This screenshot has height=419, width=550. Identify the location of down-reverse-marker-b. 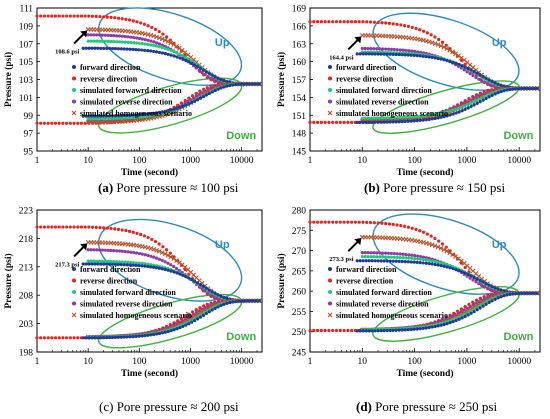
(336, 122).